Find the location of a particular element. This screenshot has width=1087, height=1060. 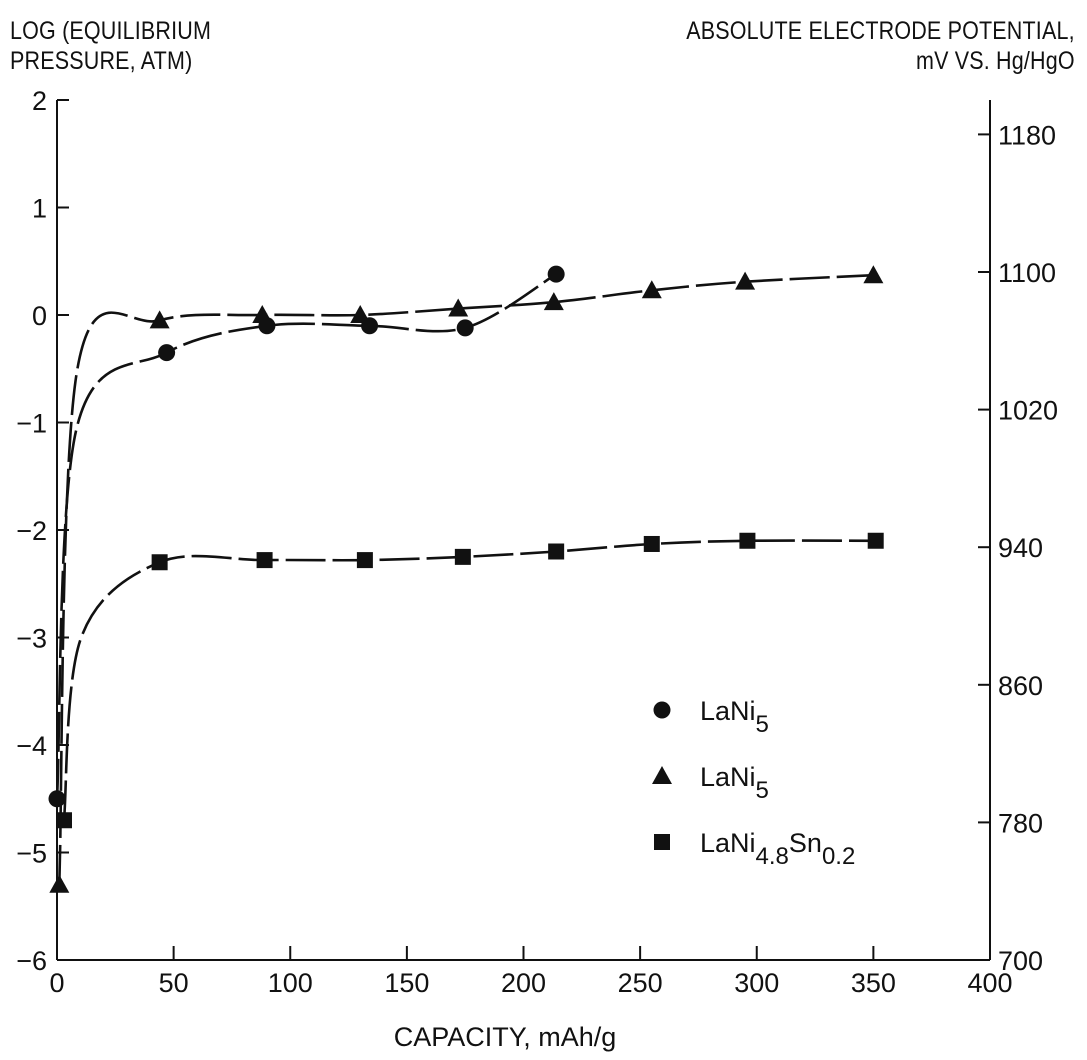

y-tick-label: −3 is located at coordinates (31, 639).